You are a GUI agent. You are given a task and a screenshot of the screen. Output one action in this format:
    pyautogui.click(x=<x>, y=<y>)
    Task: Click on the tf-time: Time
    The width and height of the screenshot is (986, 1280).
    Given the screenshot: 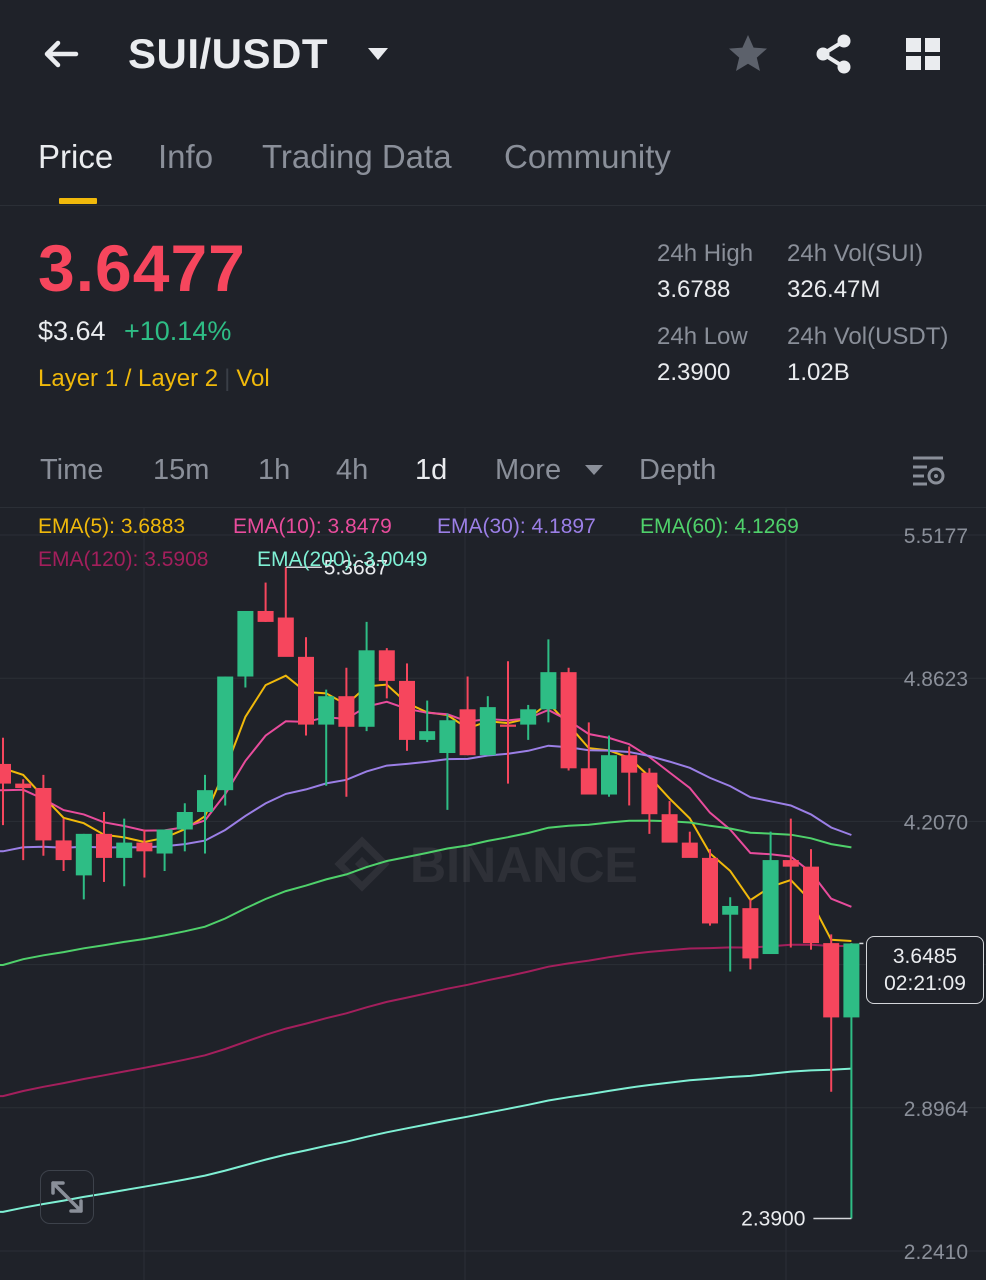 What is the action you would take?
    pyautogui.click(x=72, y=470)
    